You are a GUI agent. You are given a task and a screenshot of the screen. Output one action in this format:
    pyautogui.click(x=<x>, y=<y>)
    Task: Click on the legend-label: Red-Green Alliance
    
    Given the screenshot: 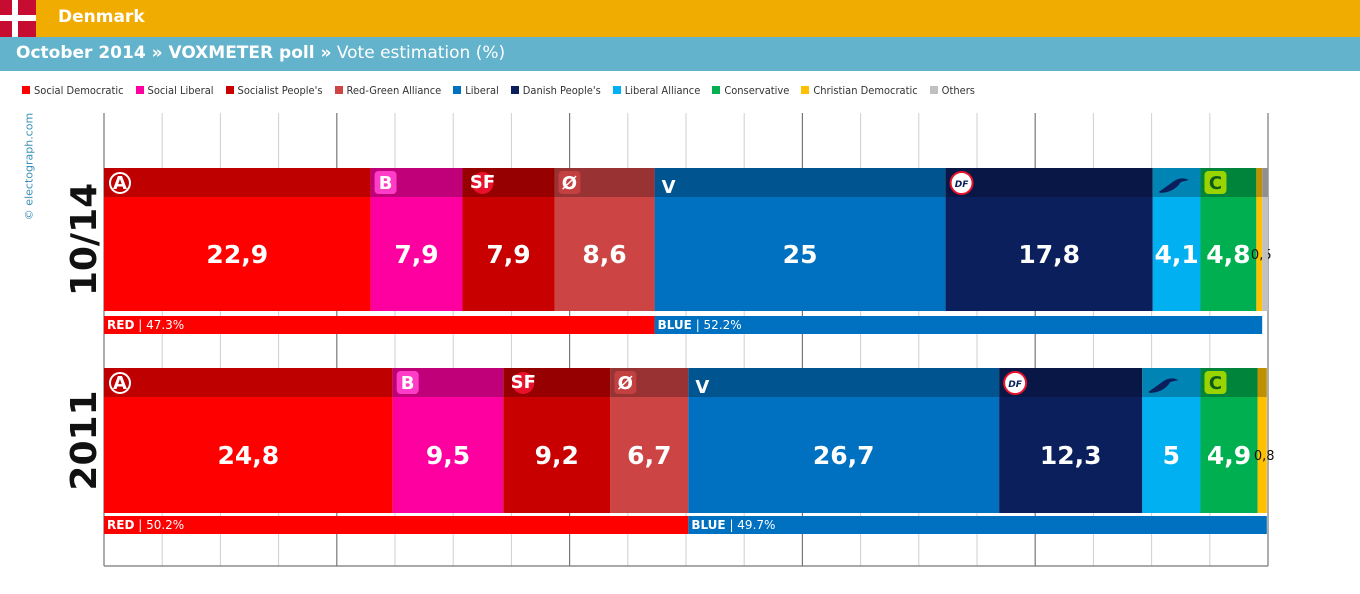 What is the action you would take?
    pyautogui.click(x=394, y=90)
    